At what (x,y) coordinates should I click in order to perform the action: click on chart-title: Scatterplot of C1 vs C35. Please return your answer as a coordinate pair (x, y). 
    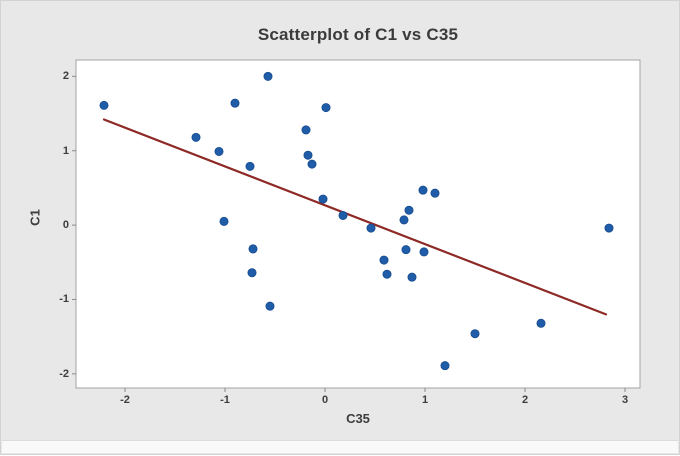
    Looking at the image, I should click on (358, 34).